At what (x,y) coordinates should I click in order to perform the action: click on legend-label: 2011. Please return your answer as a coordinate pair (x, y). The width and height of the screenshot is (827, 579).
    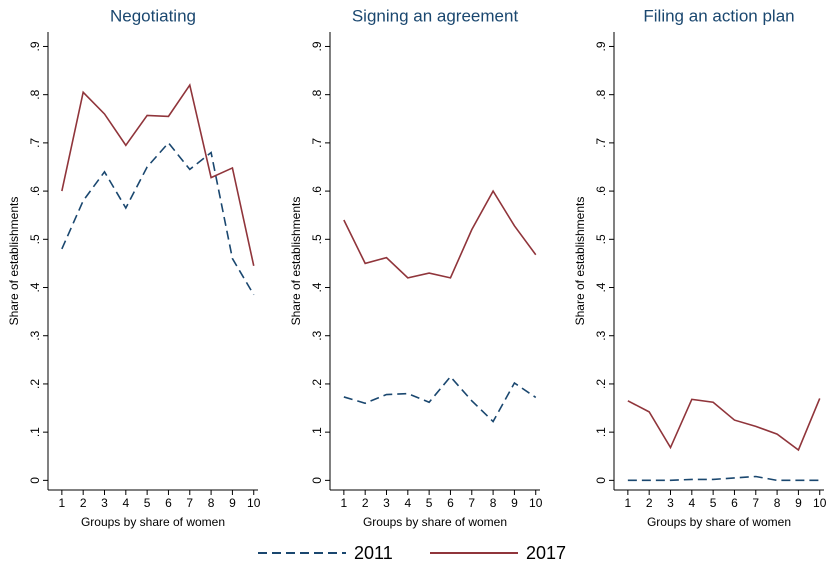
    Looking at the image, I should click on (373, 553).